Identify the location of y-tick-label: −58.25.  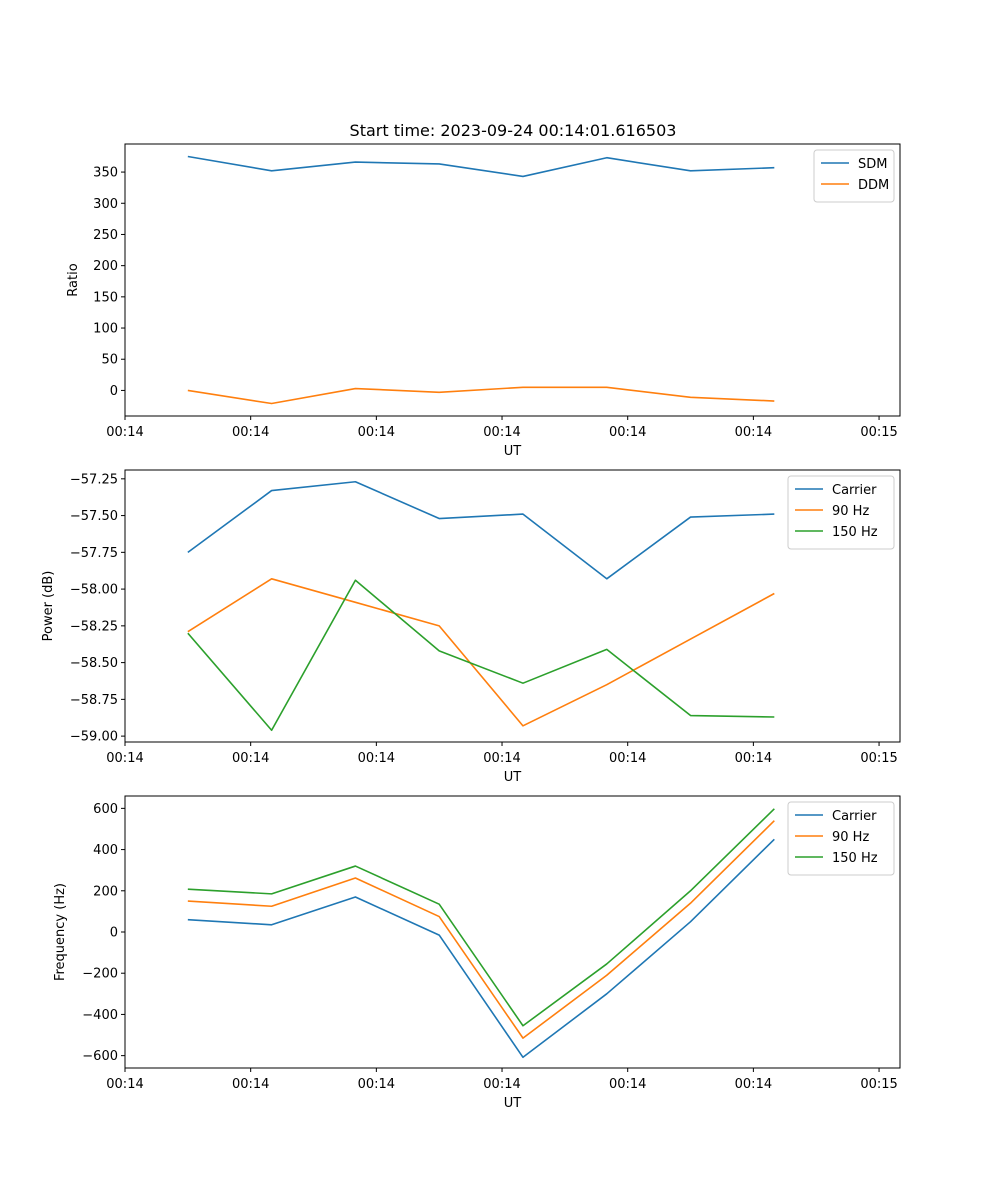
(94, 626).